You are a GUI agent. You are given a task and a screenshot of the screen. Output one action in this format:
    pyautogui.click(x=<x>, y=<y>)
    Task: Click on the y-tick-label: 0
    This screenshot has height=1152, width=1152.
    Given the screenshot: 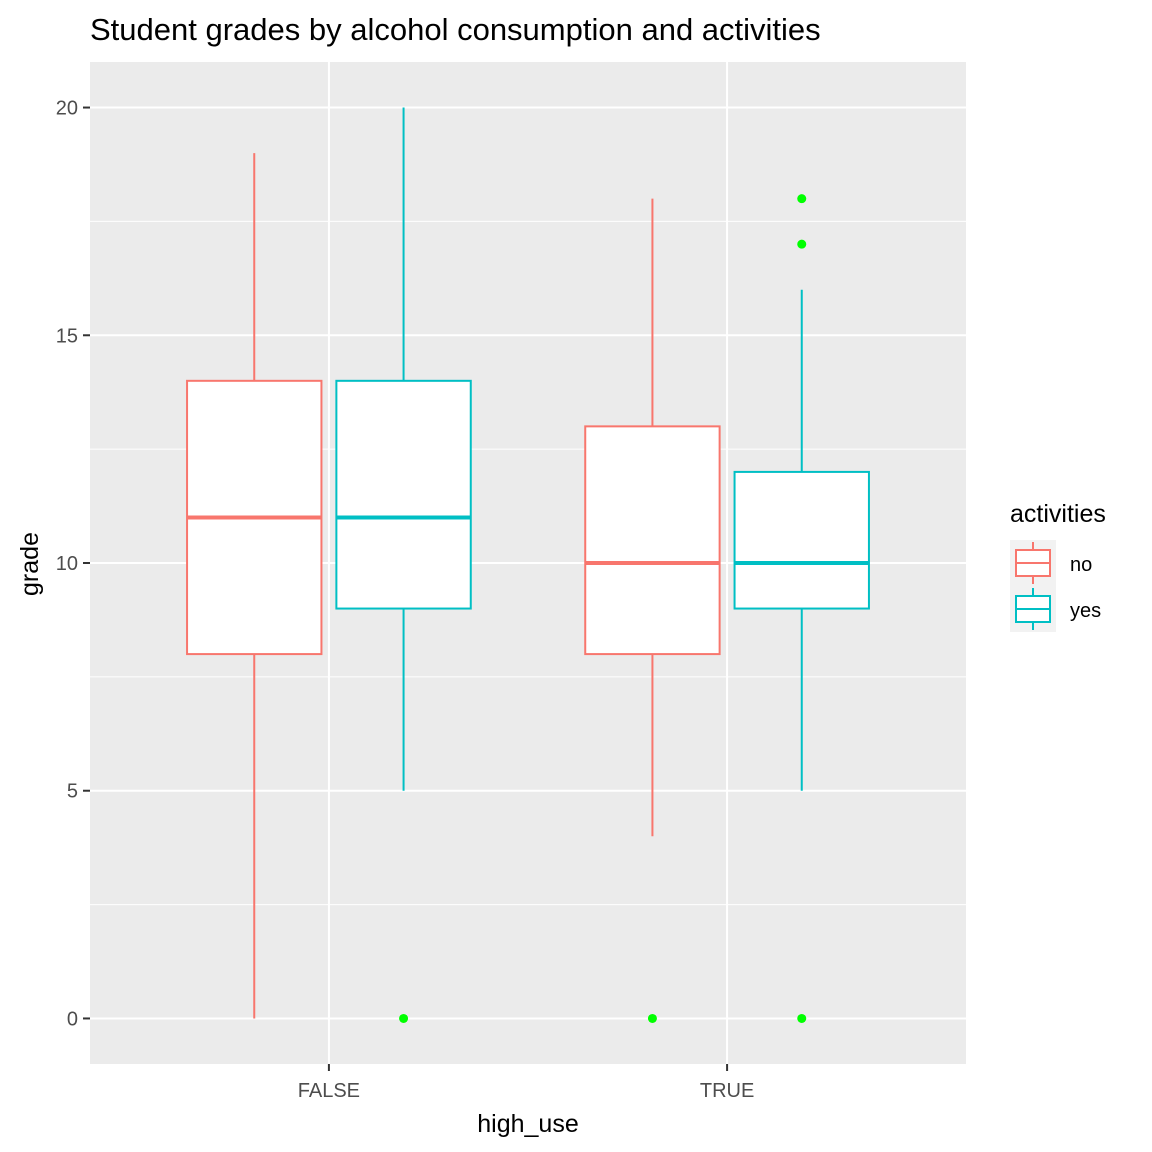 What is the action you would take?
    pyautogui.click(x=72, y=1019)
    